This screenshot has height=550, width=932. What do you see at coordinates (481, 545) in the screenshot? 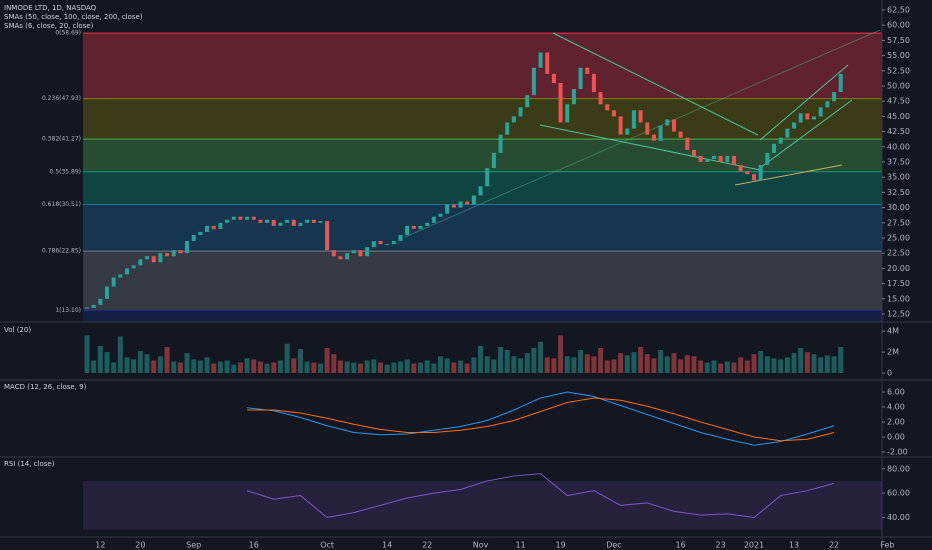
I see `x-tick-label: Nov` at bounding box center [481, 545].